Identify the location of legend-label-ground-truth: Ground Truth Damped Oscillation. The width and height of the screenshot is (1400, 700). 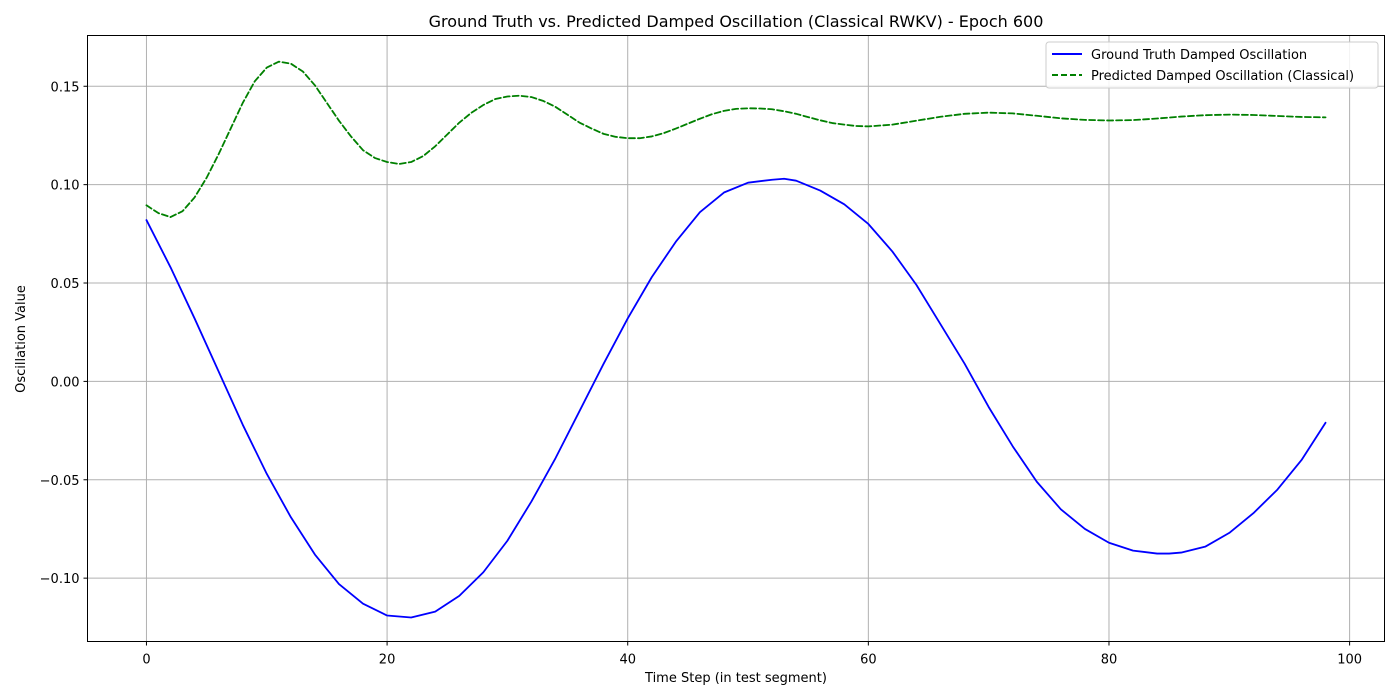
(1199, 55).